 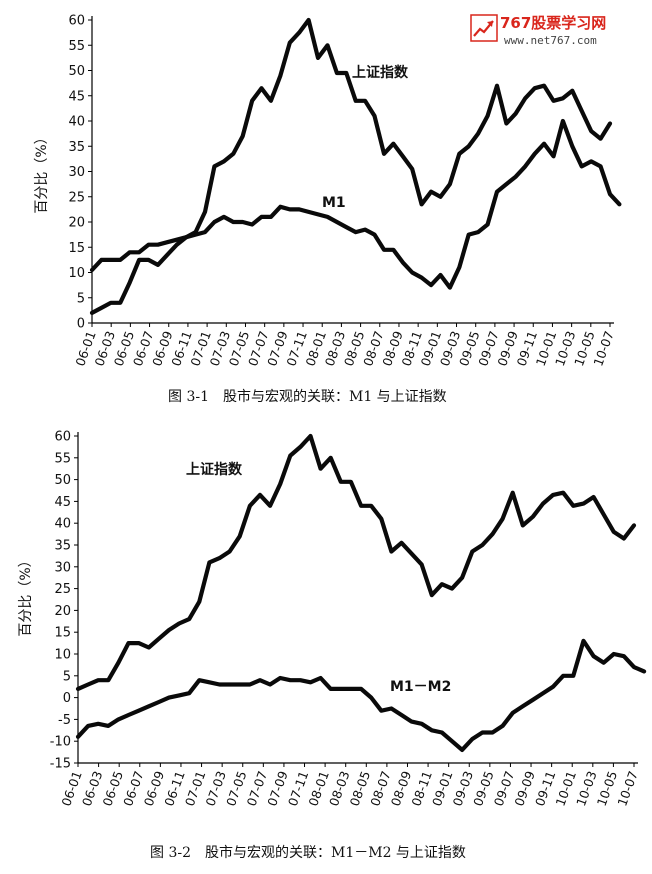 I want to click on watermark: 767股票学习网 www.net767.com, so click(x=555, y=32).